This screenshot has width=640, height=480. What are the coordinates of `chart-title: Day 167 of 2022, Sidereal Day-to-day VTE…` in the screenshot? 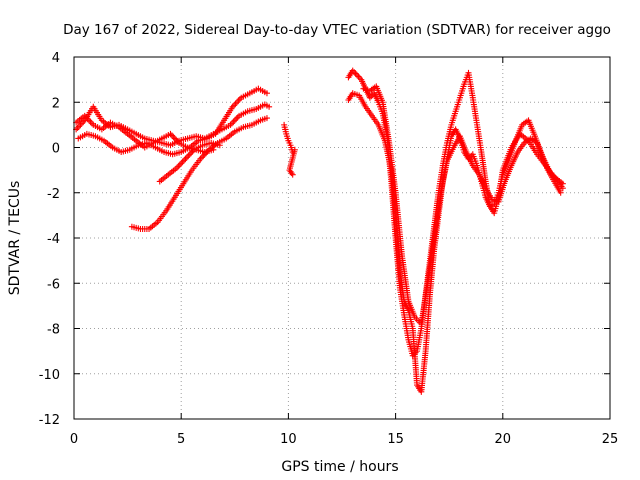 It's located at (337, 30).